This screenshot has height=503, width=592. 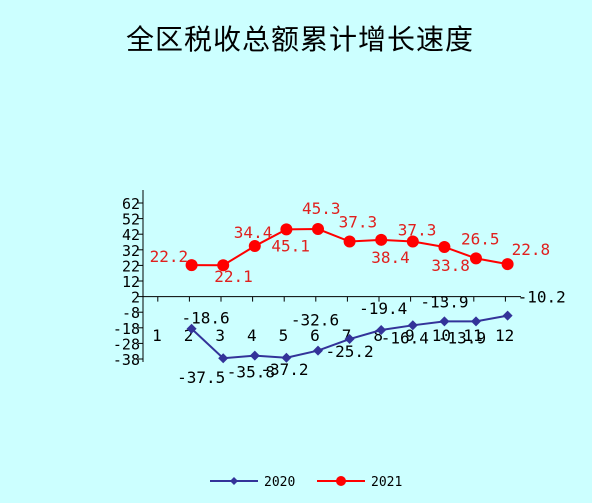 What do you see at coordinates (201, 377) in the screenshot?
I see `series-2020-data-label: -37.5` at bounding box center [201, 377].